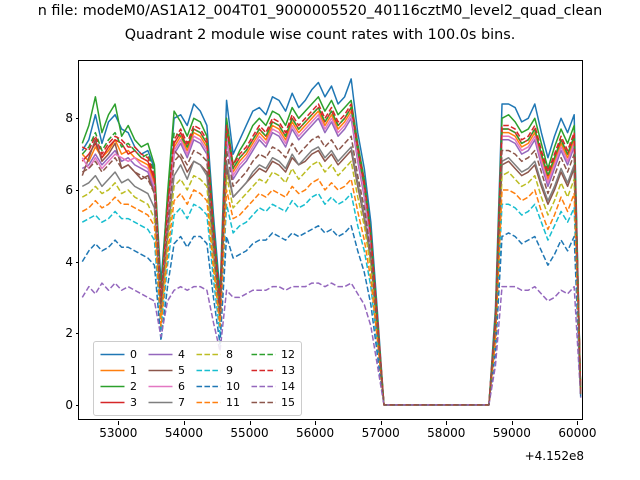 The height and width of the screenshot is (480, 640). I want to click on x-tick-label: 54000, so click(184, 433).